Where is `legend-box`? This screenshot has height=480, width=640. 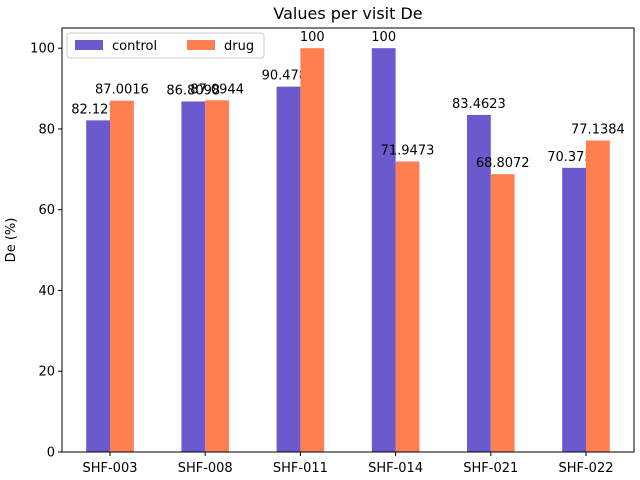
legend-box is located at coordinates (165, 45).